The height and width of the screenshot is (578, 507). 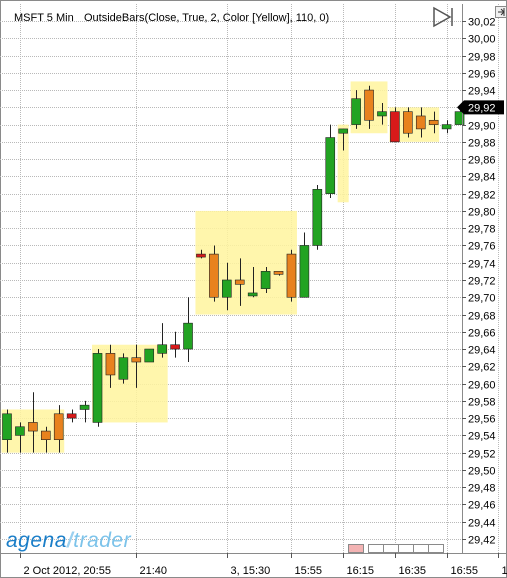 What do you see at coordinates (482, 351) in the screenshot?
I see `price-tick-label: 29,64` at bounding box center [482, 351].